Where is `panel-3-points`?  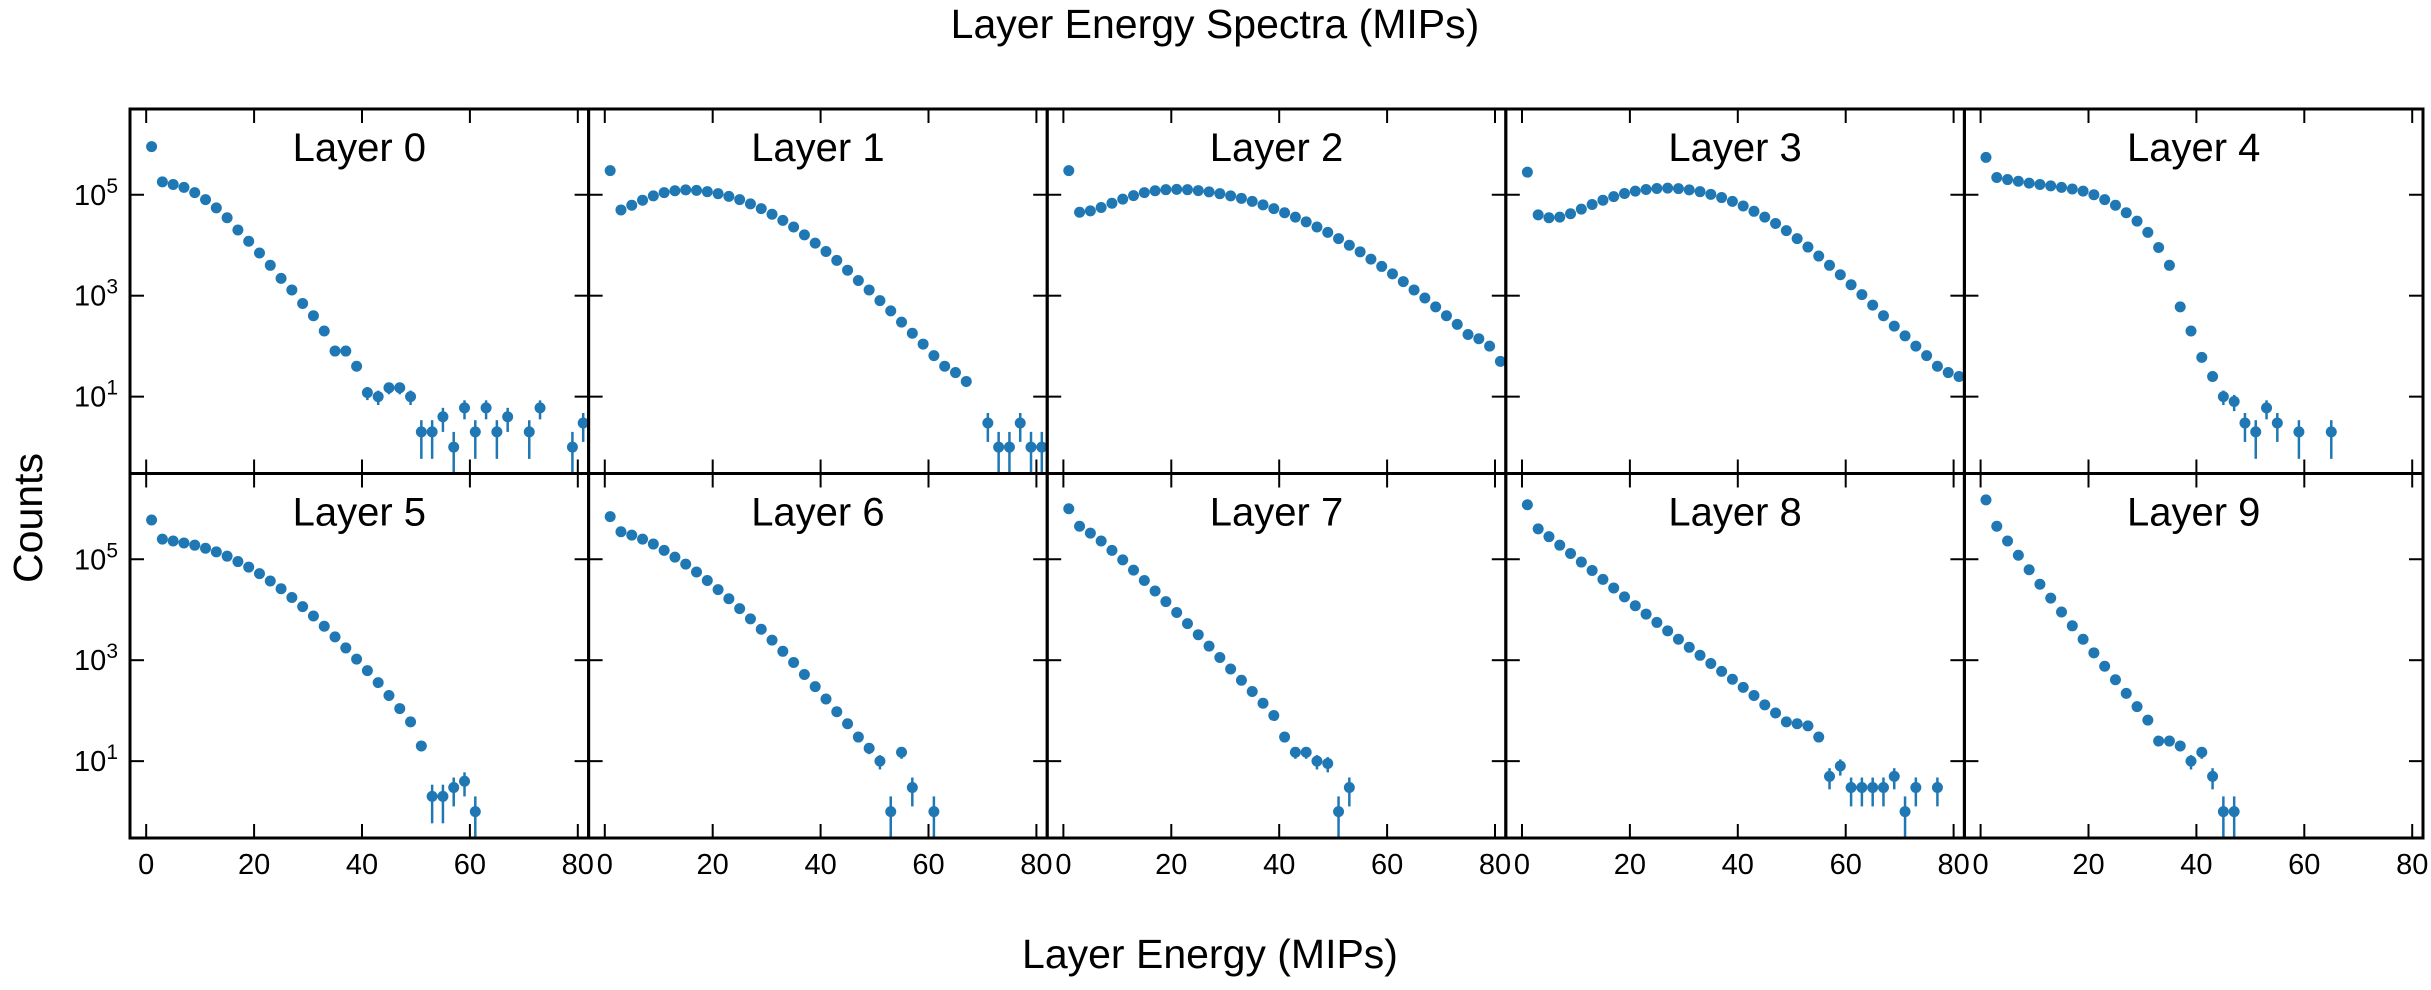
panel-3-points is located at coordinates (1753, 276).